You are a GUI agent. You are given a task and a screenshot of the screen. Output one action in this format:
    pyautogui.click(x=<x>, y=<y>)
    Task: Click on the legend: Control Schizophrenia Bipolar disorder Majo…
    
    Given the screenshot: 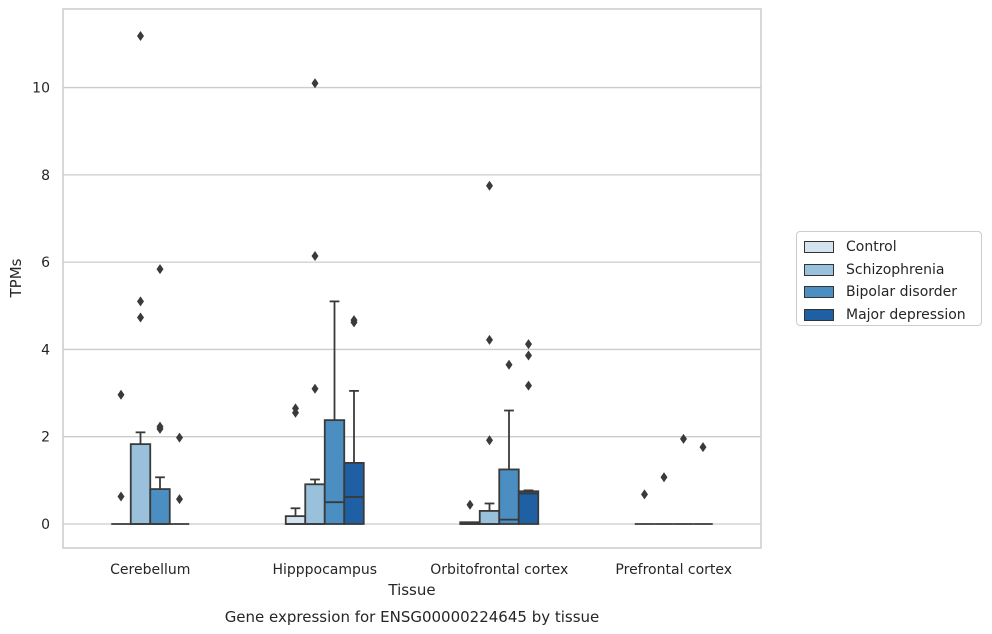 What is the action you would take?
    pyautogui.click(x=889, y=278)
    